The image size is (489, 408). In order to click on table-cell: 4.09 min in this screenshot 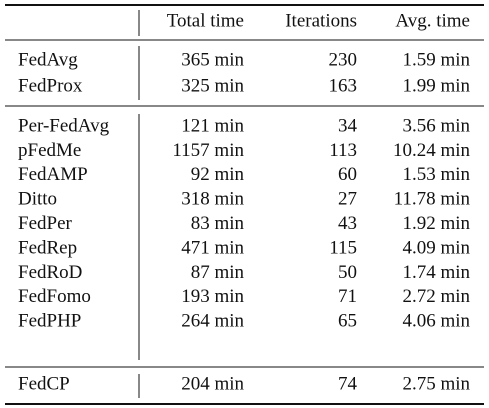, I will do `click(436, 247)`.